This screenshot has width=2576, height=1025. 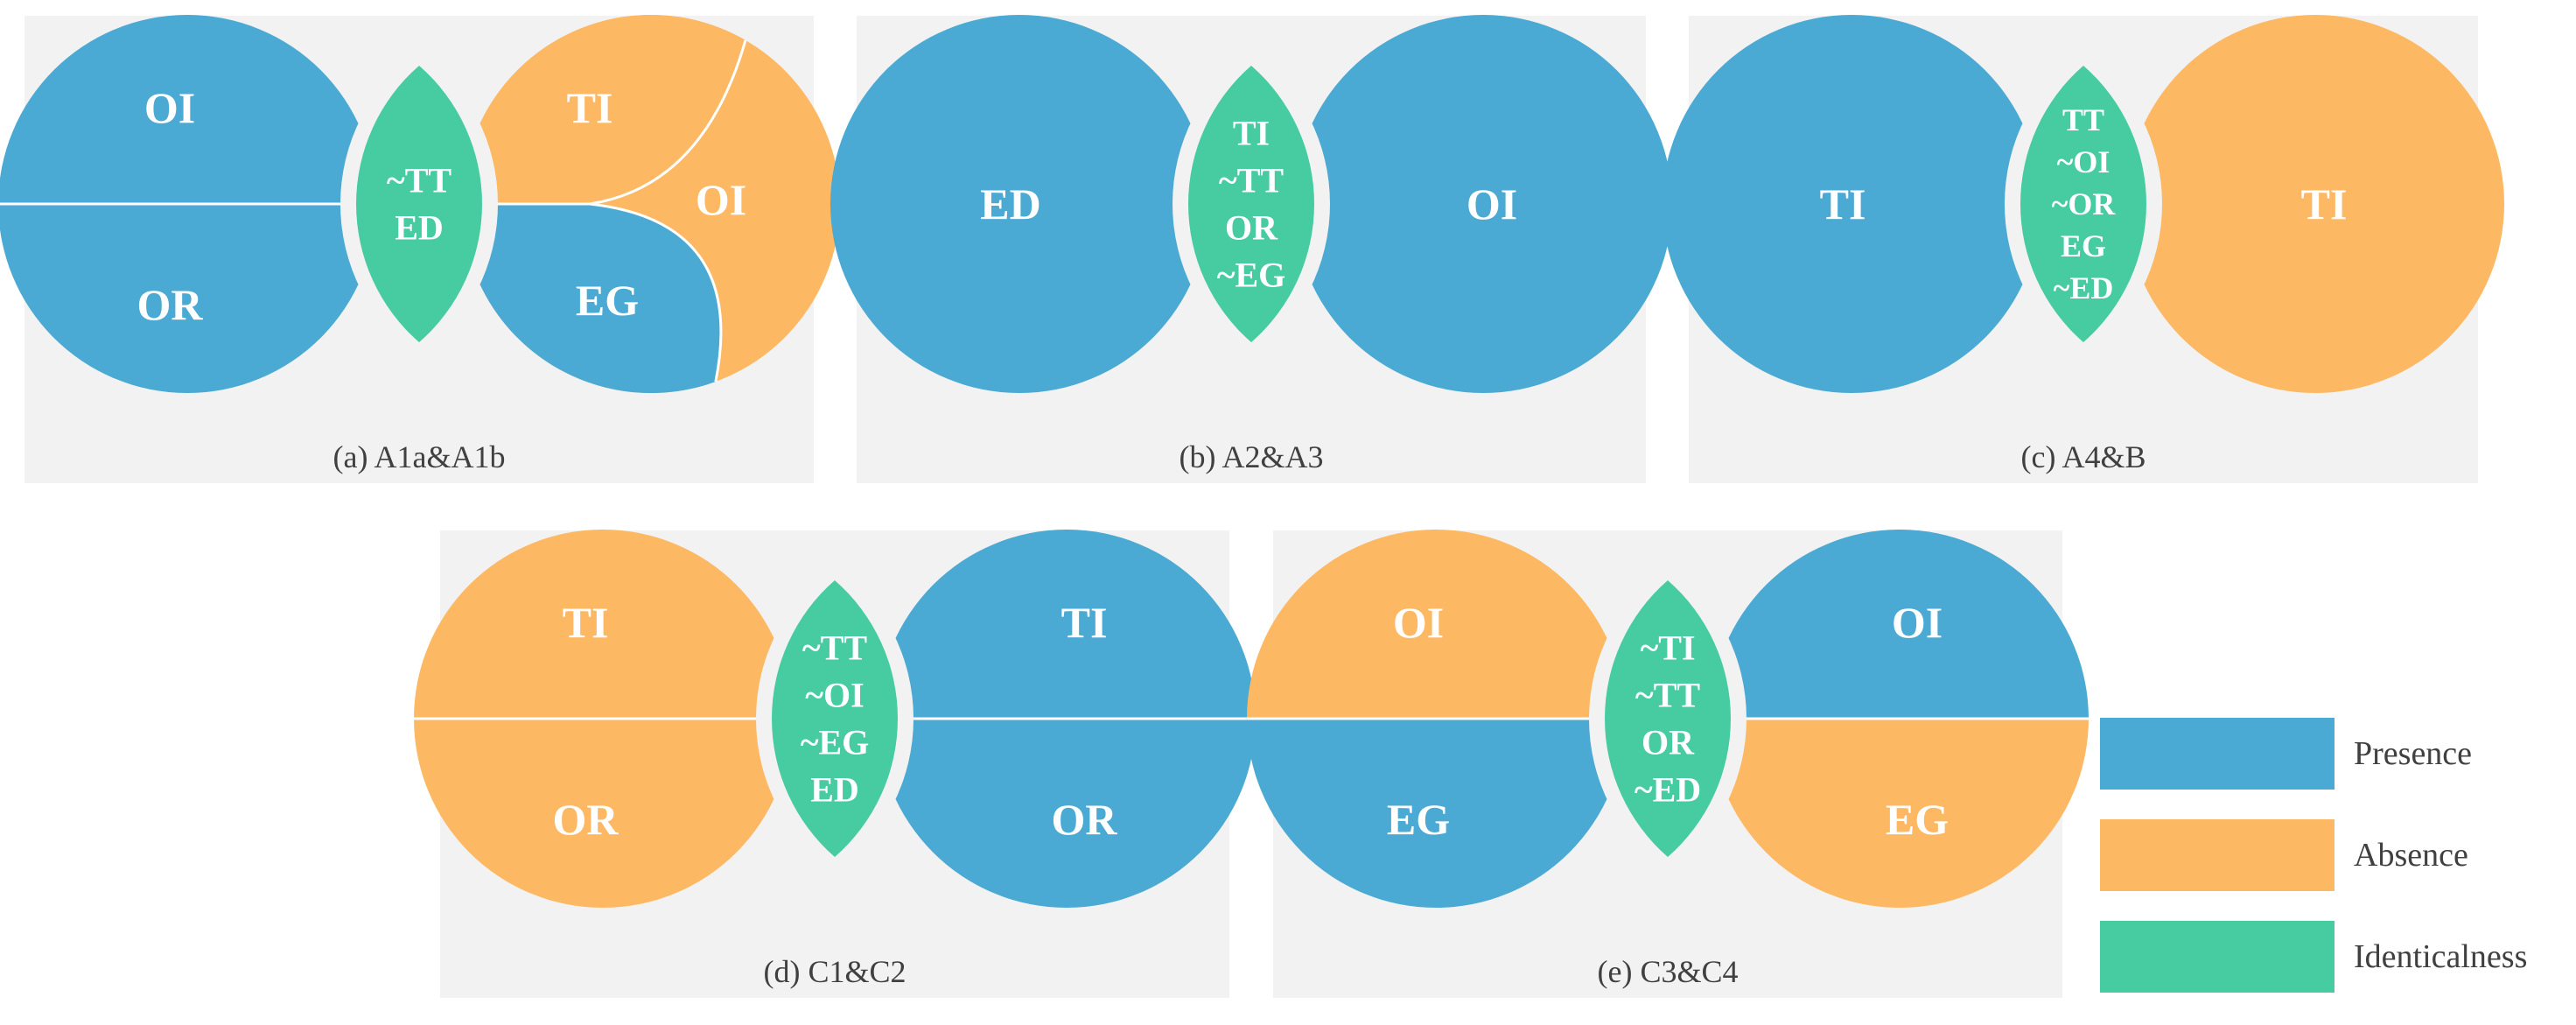 I want to click on panel-caption: (a) A1a&A1b, so click(x=419, y=456).